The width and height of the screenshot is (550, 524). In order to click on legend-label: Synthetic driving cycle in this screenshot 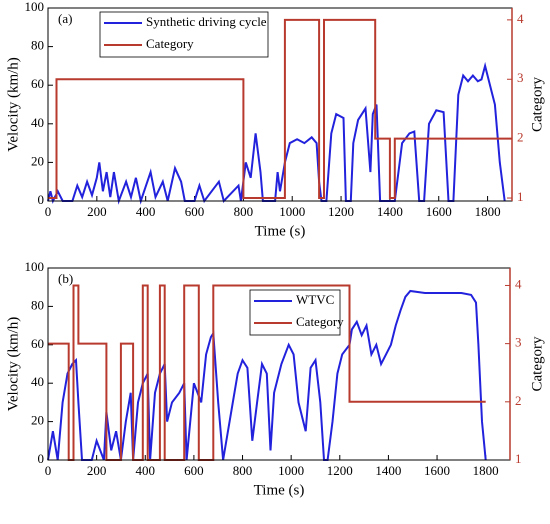, I will do `click(206, 21)`.